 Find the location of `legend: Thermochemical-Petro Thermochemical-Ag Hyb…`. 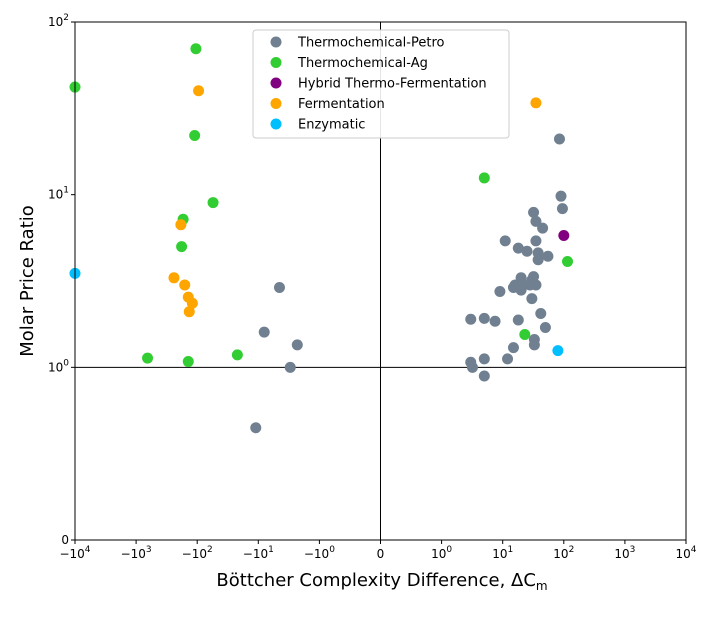

legend: Thermochemical-Petro Thermochemical-Ag Hyb… is located at coordinates (381, 84).